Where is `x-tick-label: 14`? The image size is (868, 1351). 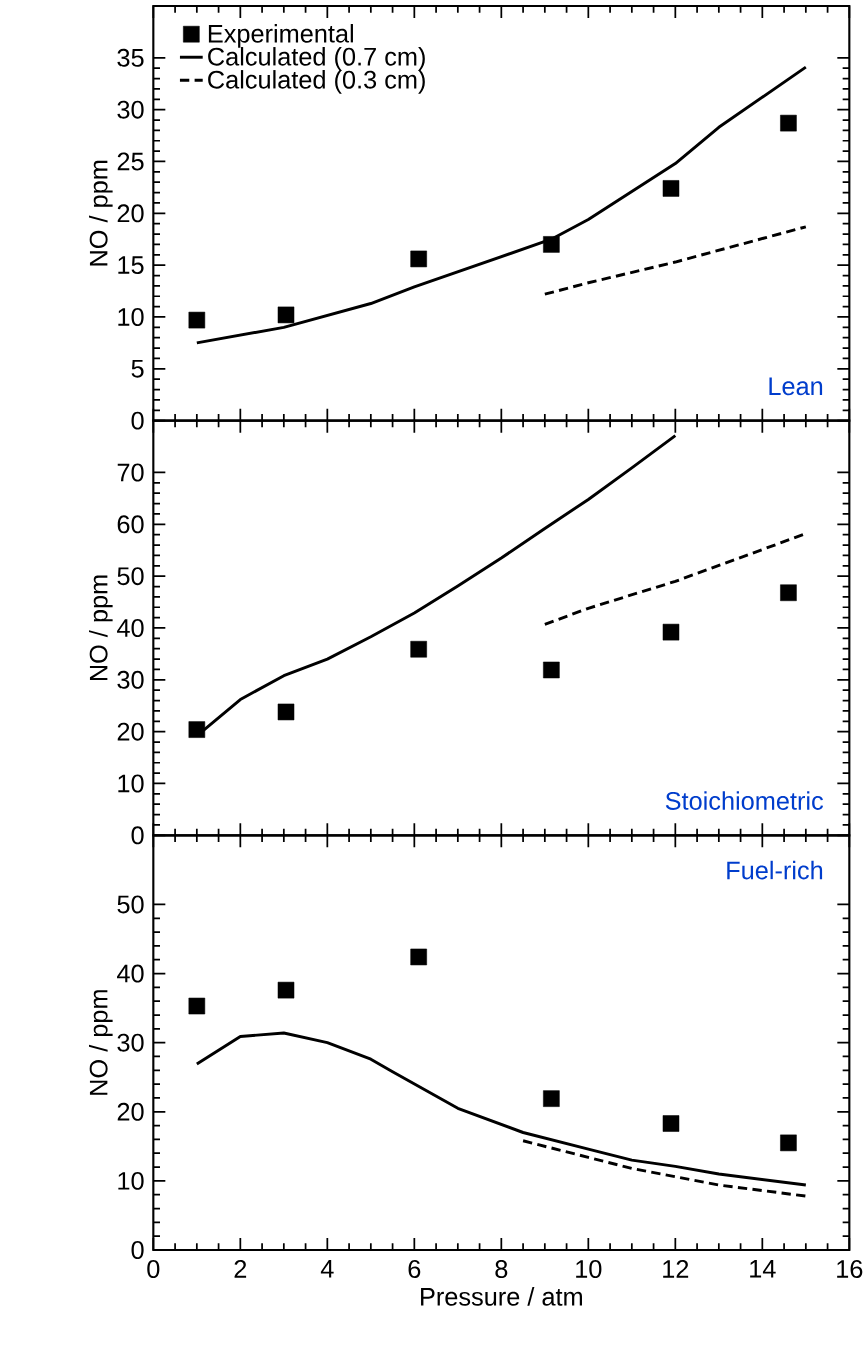
x-tick-label: 14 is located at coordinates (763, 1269).